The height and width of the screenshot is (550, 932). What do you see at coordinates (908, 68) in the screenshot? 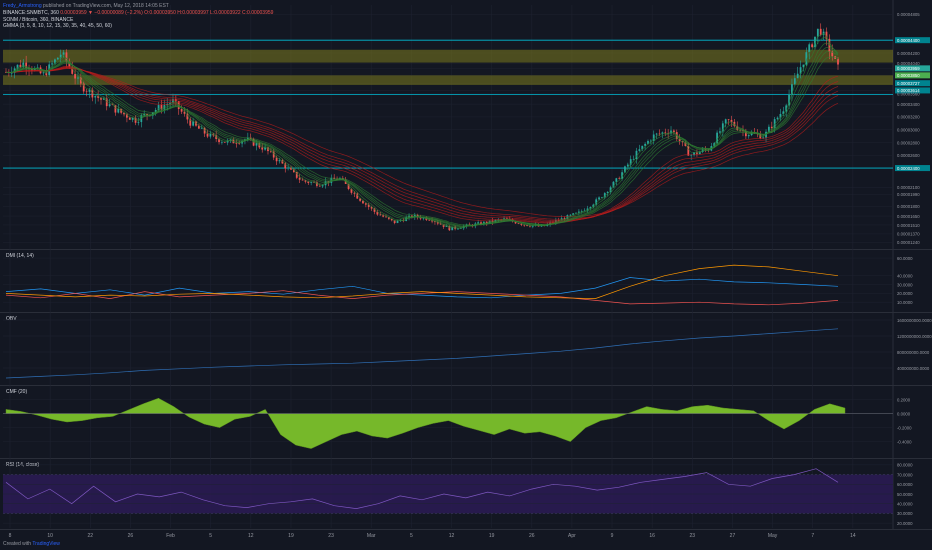
I see `price-axis-label: 0.00003959` at bounding box center [908, 68].